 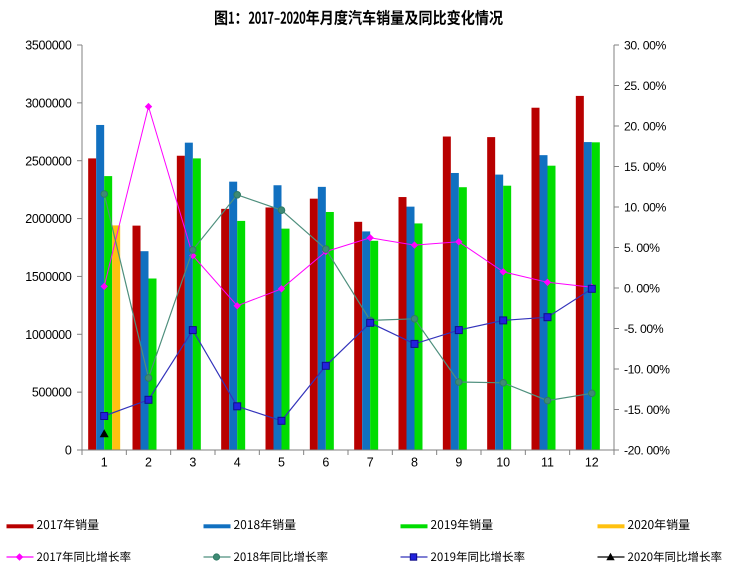 What do you see at coordinates (645, 208) in the screenshot?
I see `svg-text: 10. 00%` at bounding box center [645, 208].